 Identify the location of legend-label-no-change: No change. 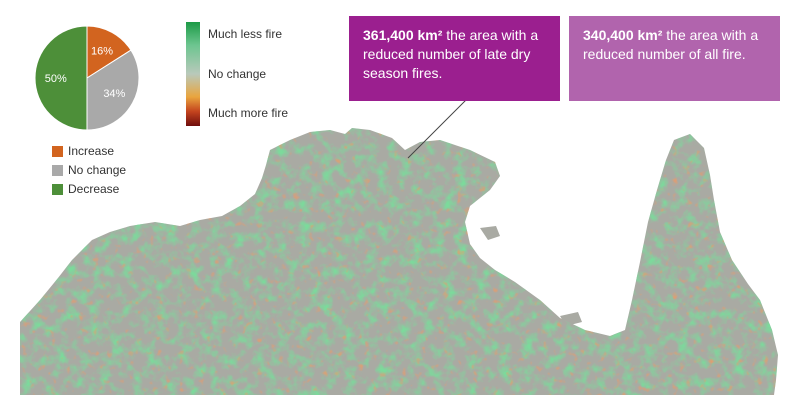
(97, 170).